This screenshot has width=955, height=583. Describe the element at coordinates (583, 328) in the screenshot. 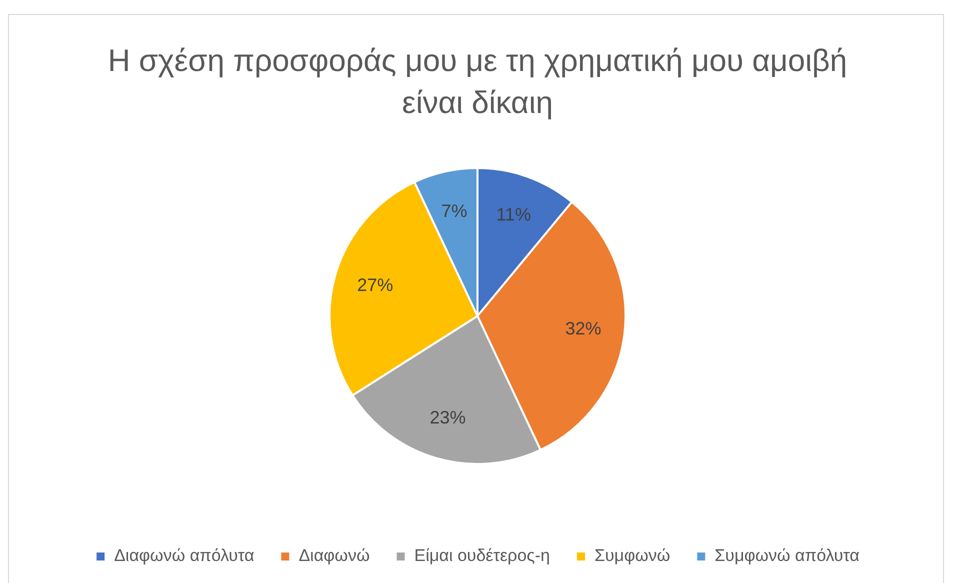

I see `data-label: 32%` at that location.